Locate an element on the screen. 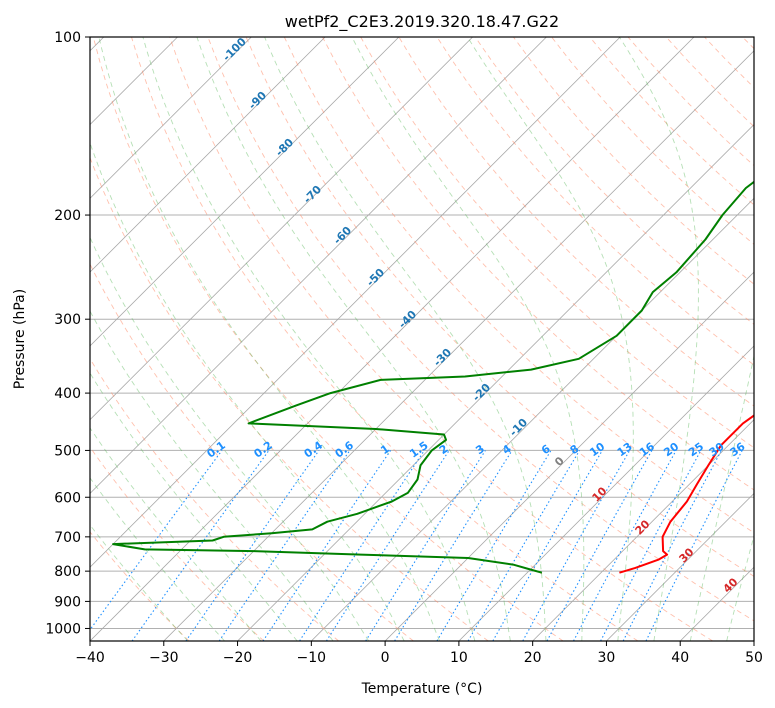  y-tick-label: 800 is located at coordinates (67, 572).